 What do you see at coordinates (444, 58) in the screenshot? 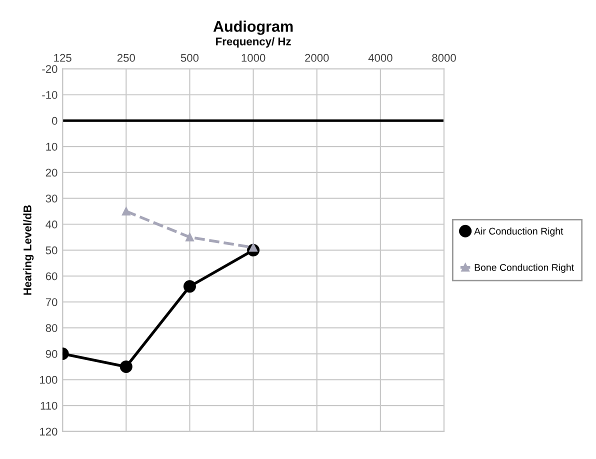
I see `x-tick-label: 8000` at bounding box center [444, 58].